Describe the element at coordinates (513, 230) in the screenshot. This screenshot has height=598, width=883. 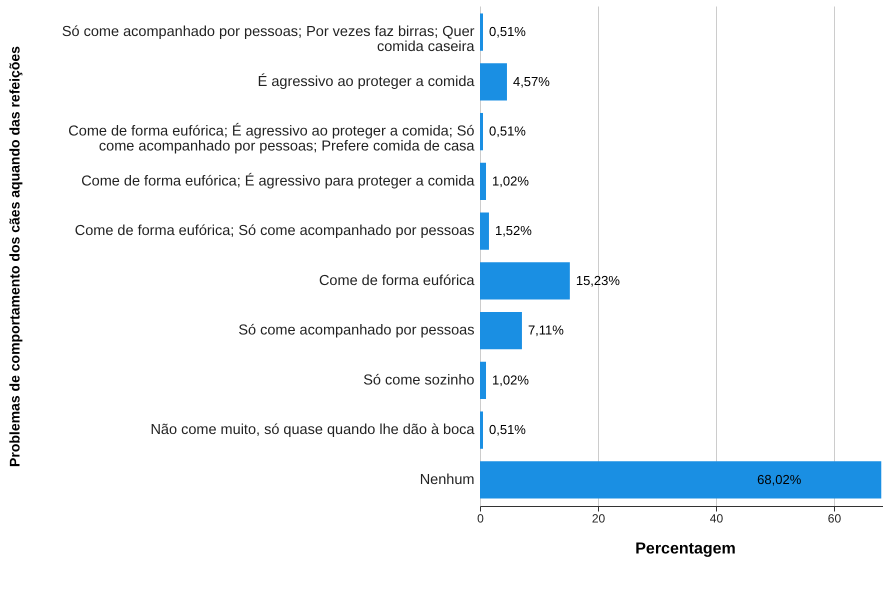
I see `data-label: 1,52%` at that location.